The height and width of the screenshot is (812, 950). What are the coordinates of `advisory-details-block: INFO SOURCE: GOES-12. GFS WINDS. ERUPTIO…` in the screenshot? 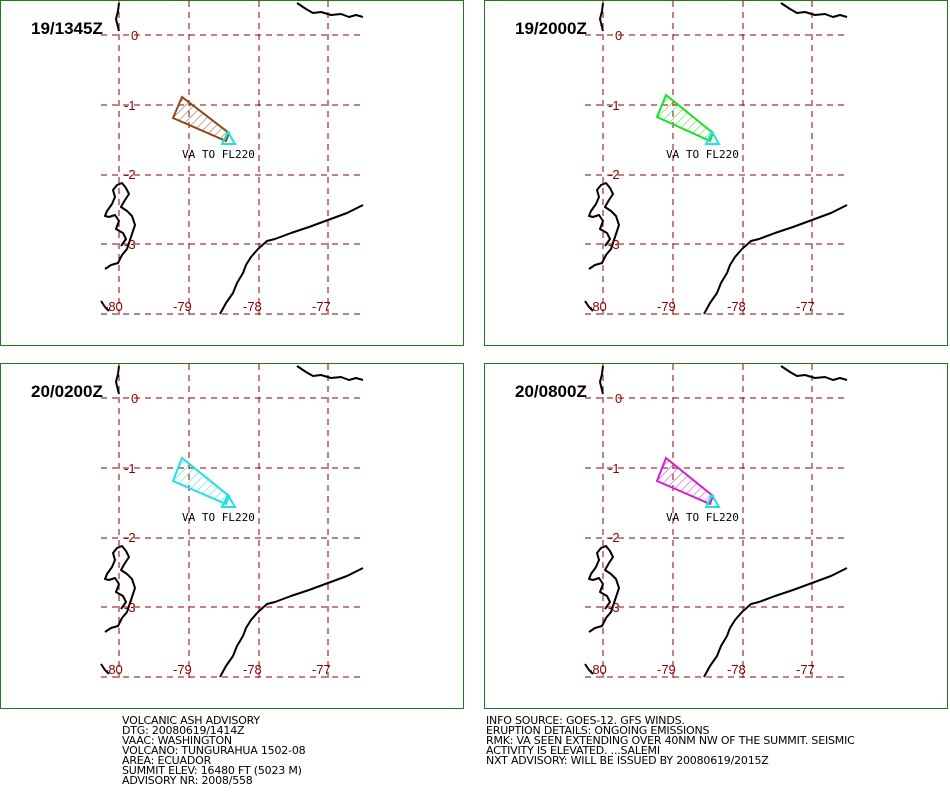 It's located at (670, 740).